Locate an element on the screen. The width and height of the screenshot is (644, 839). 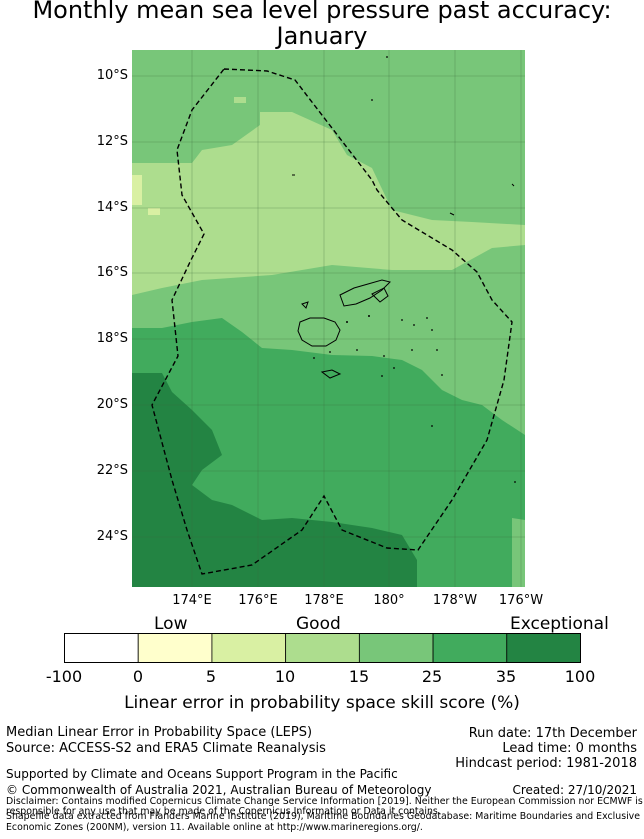
island-viti-levu is located at coordinates (319, 332).